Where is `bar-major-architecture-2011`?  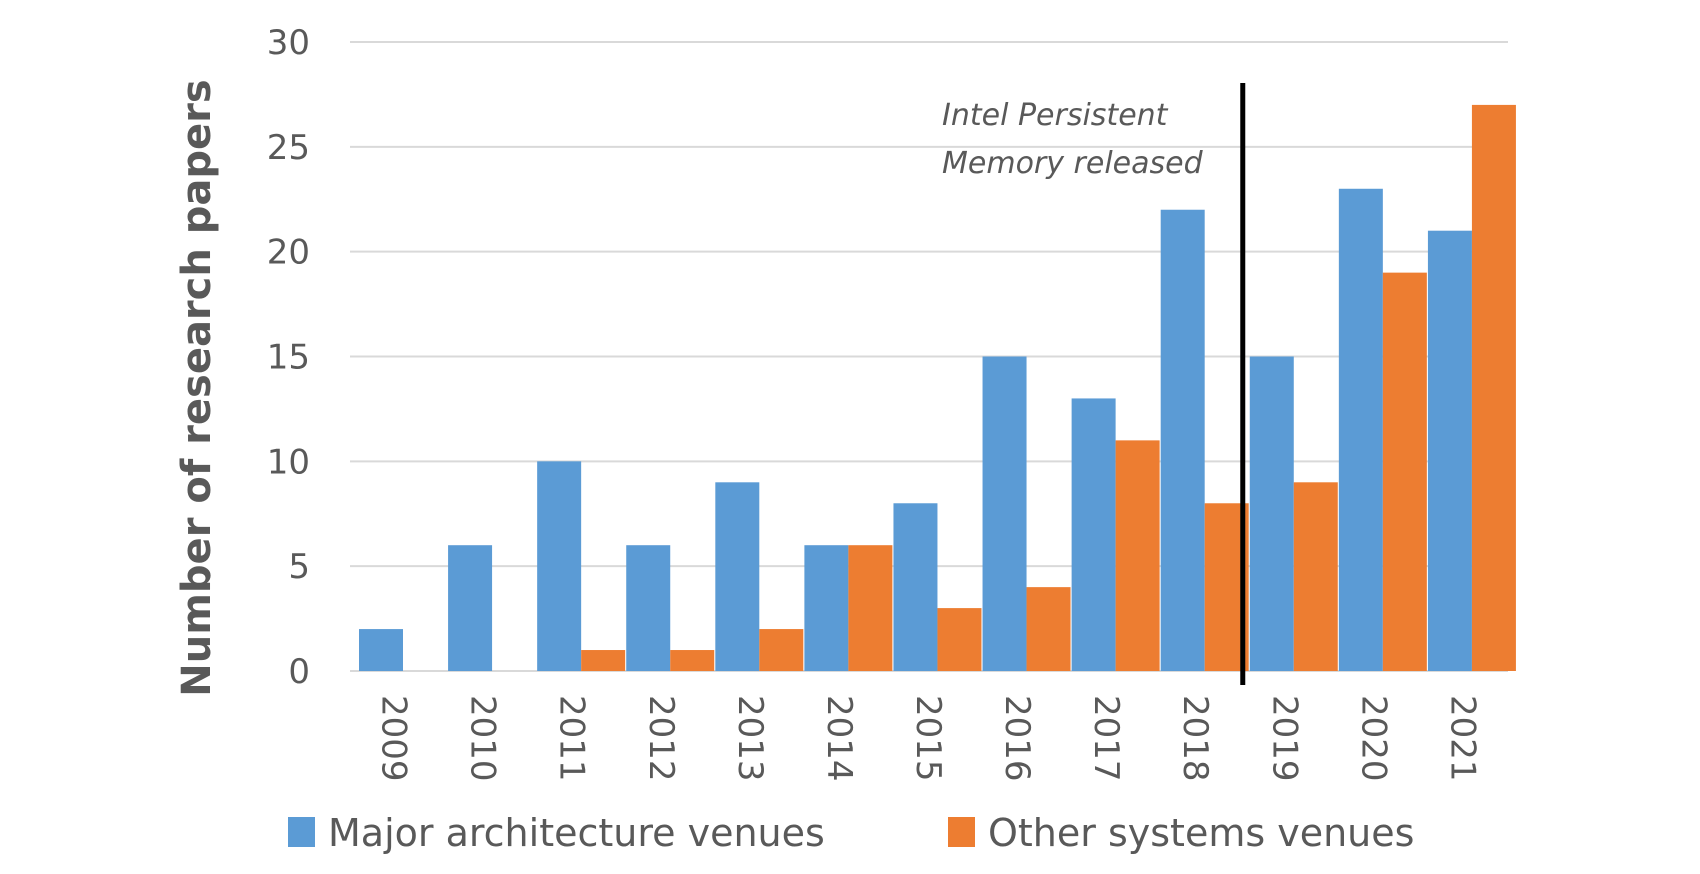
bar-major-architecture-2011 is located at coordinates (559, 566).